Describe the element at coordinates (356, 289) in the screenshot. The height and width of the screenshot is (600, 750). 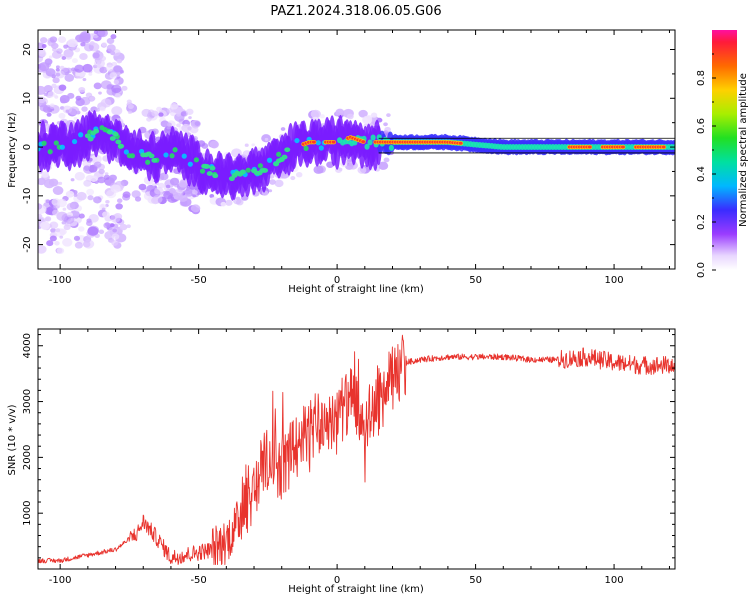
I see `spectrogram-x-axis-label: Height of straight line (km)` at that location.